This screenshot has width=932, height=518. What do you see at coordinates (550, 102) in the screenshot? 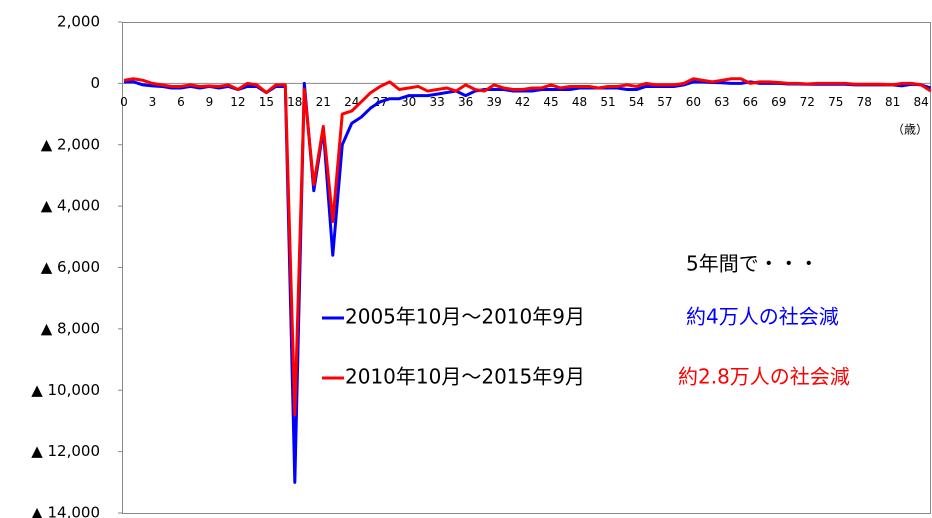
I see `x-tick-label: 45` at bounding box center [550, 102].